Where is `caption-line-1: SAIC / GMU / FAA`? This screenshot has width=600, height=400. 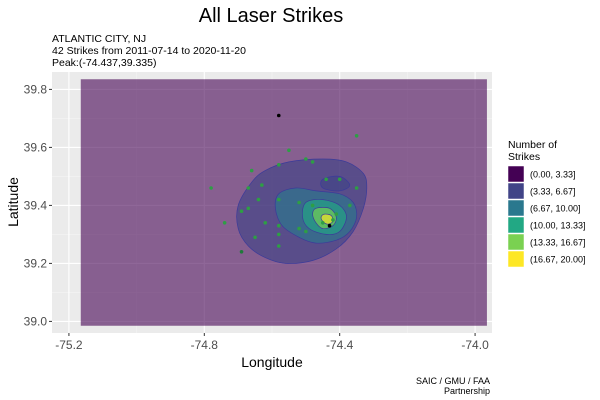
caption-line-1: SAIC / GMU / FAA is located at coordinates (453, 381).